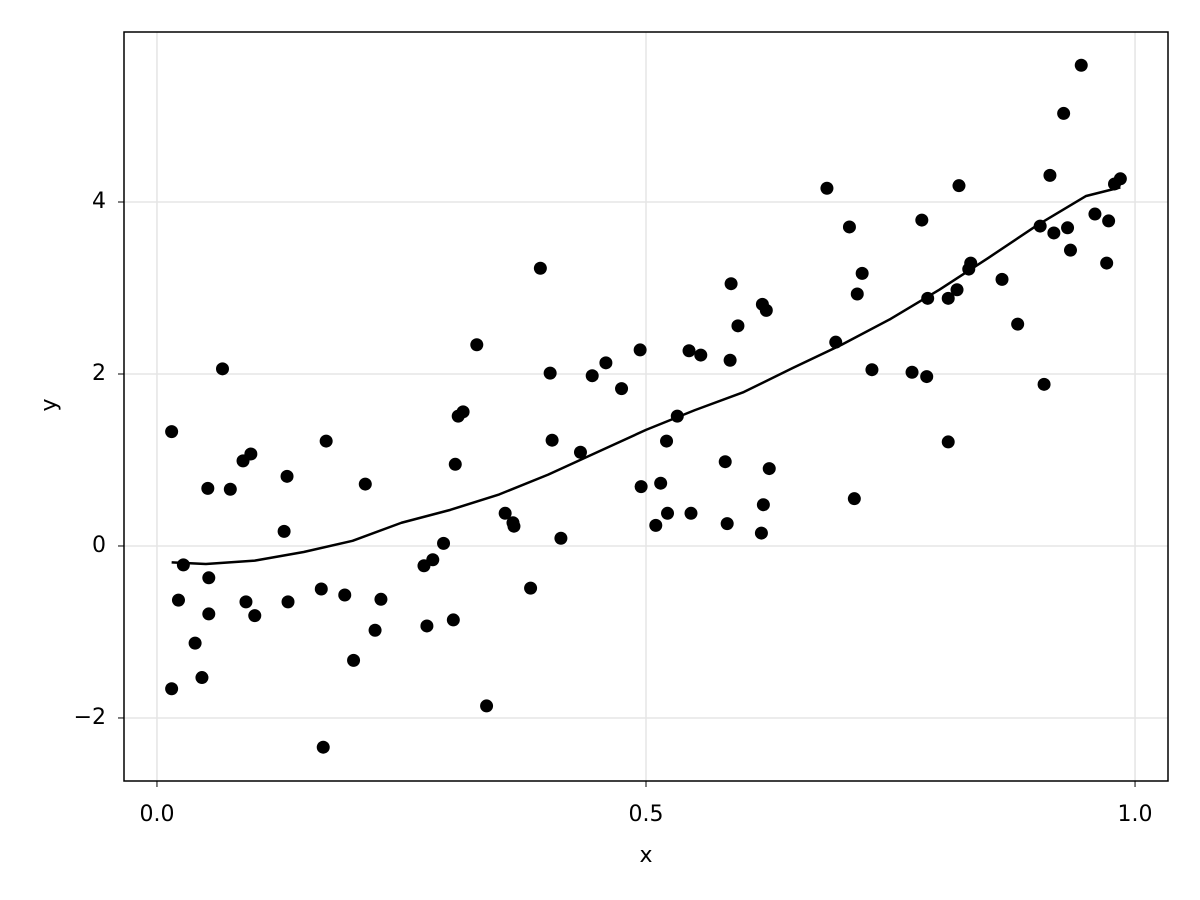 This screenshot has height=900, width=1200. Describe the element at coordinates (645, 855) in the screenshot. I see `x-axis-label: x` at that location.